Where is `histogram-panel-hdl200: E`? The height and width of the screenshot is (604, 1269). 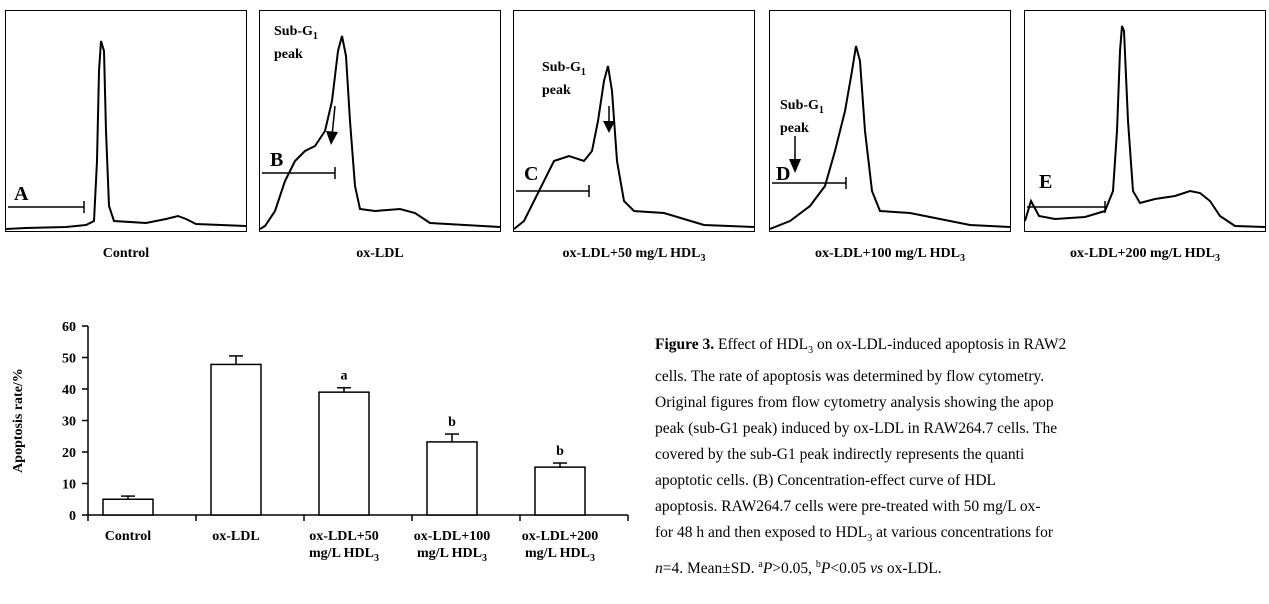
histogram-panel-hdl200: E is located at coordinates (1145, 121).